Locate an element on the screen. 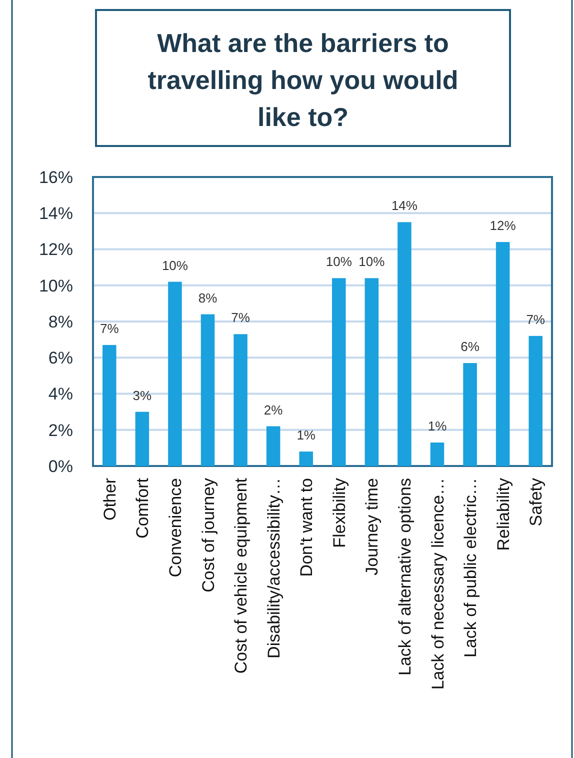 Image resolution: width=574 pixels, height=758 pixels. x-tick-label: Flexibility is located at coordinates (339, 513).